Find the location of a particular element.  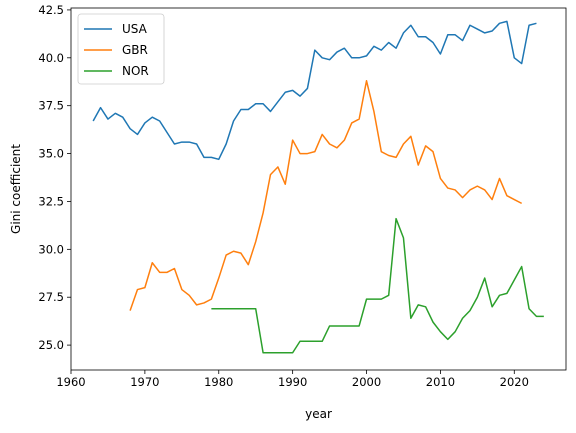

y-tick-label: 30.0 is located at coordinates (51, 249).